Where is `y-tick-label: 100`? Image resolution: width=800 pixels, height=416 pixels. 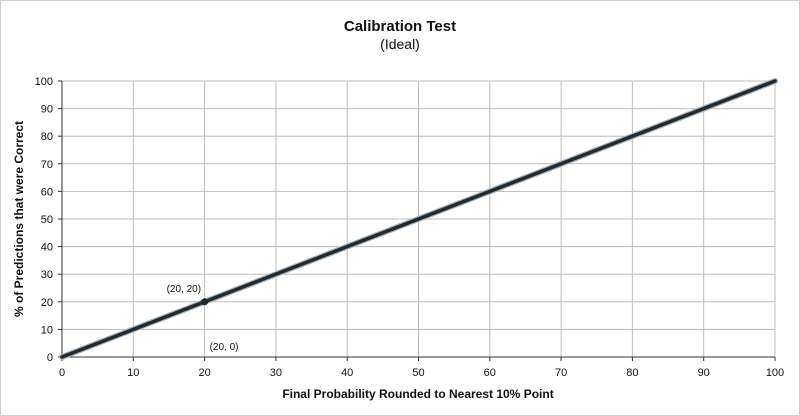
y-tick-label: 100 is located at coordinates (44, 82).